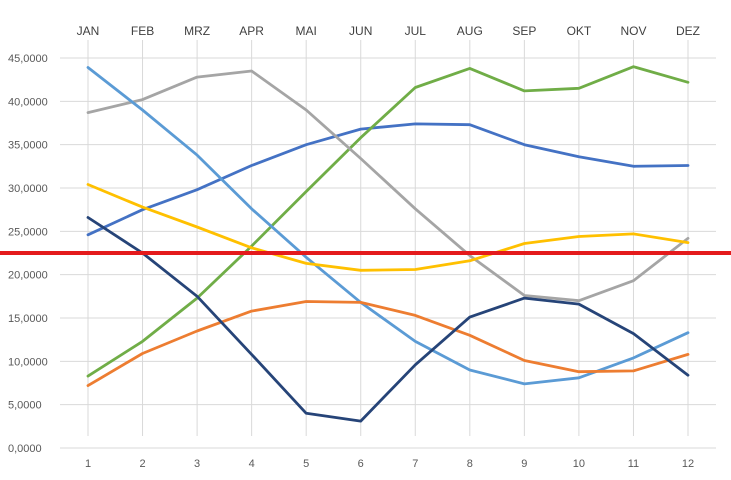 This screenshot has height=480, width=731. I want to click on month-label: APR, so click(251, 31).